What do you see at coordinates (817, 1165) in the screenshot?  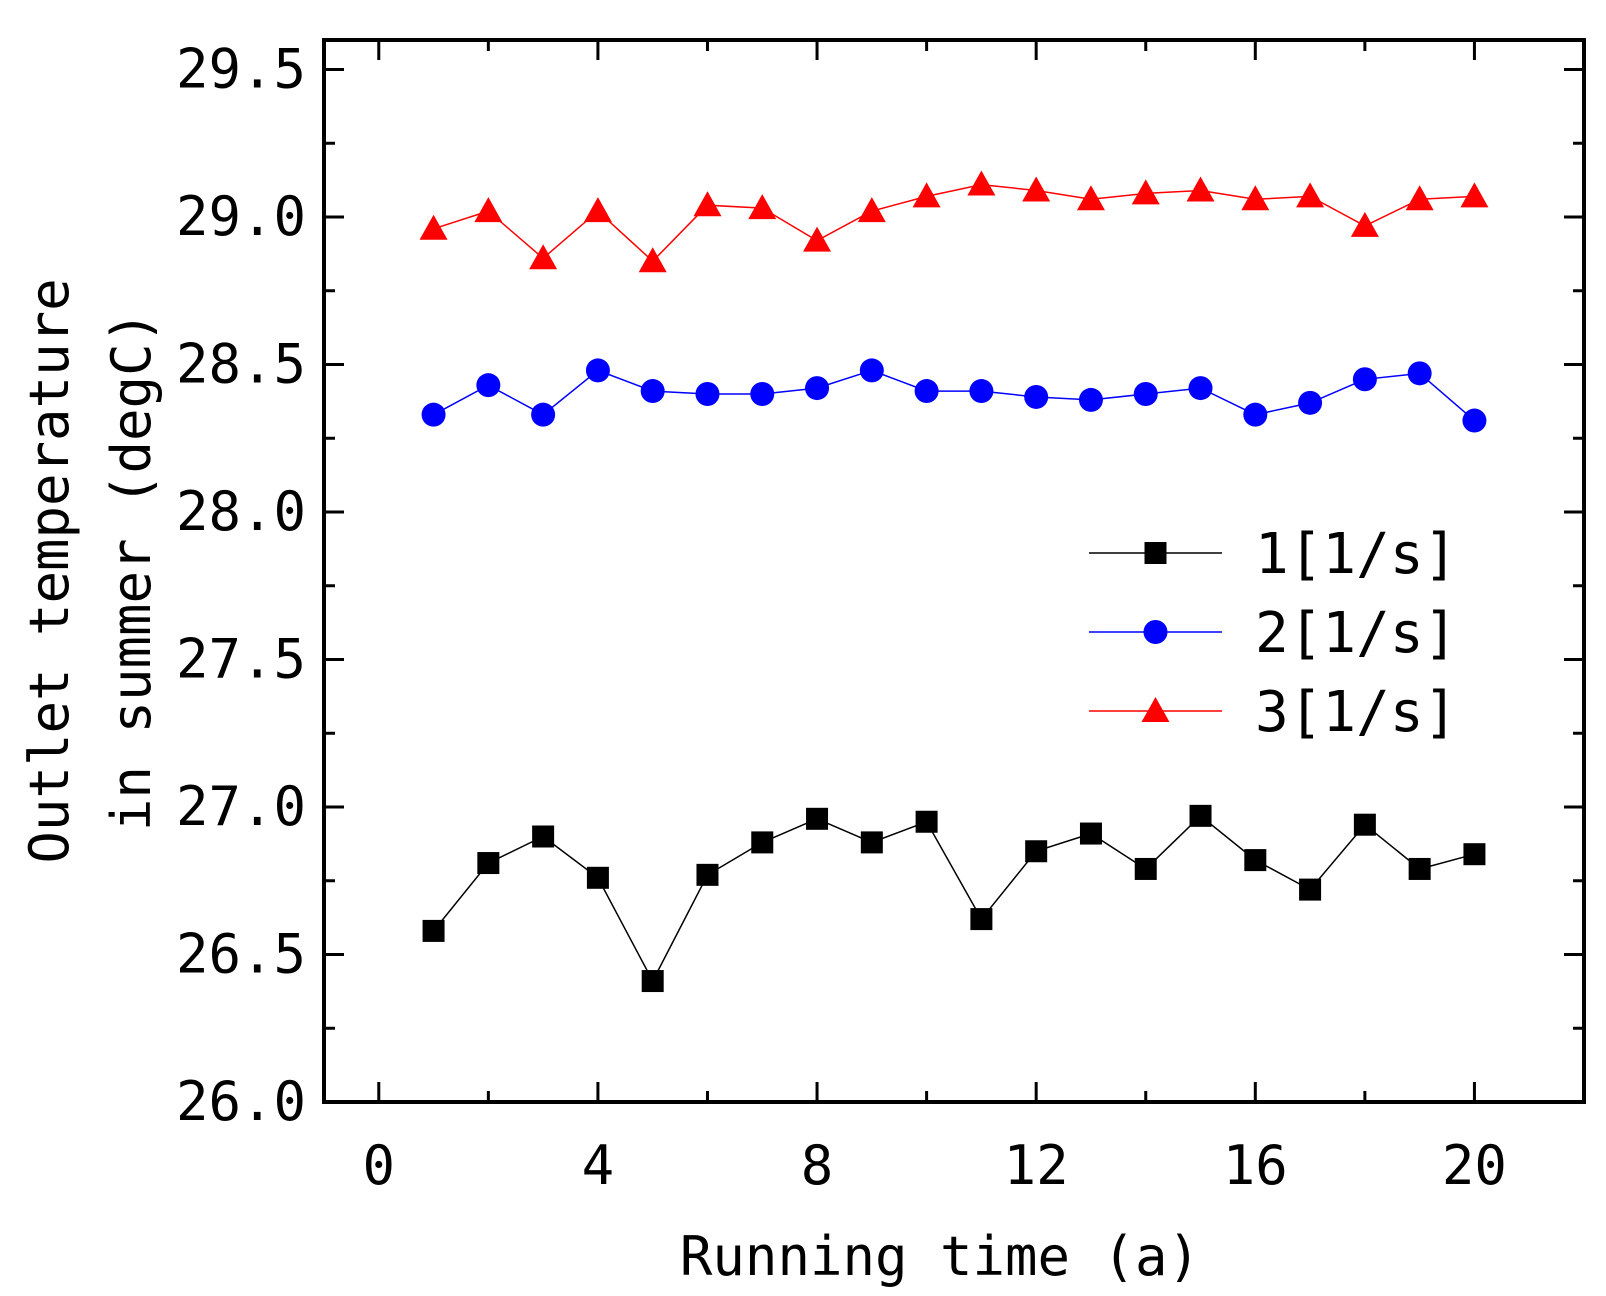 I see `x-tick-label: 8` at bounding box center [817, 1165].